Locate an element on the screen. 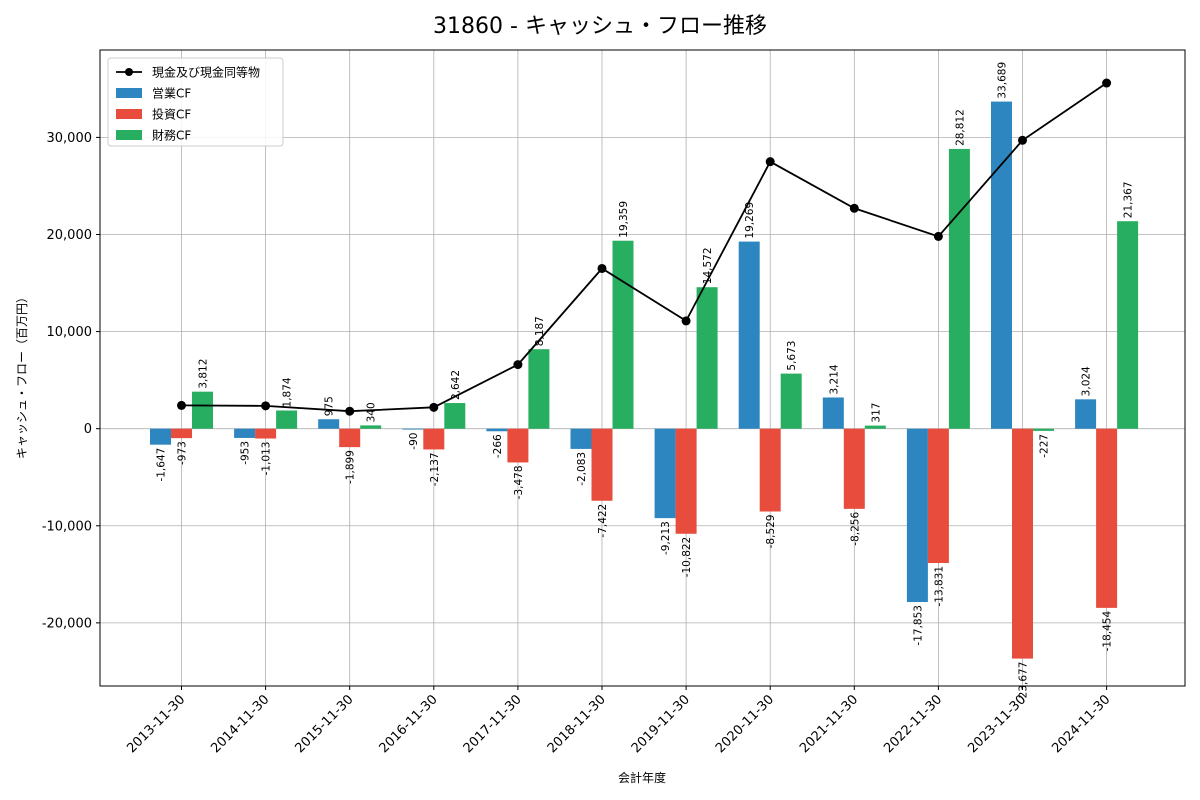 Image resolution: width=1200 pixels, height=800 pixels. bar-value-label: -3,478 is located at coordinates (519, 482).